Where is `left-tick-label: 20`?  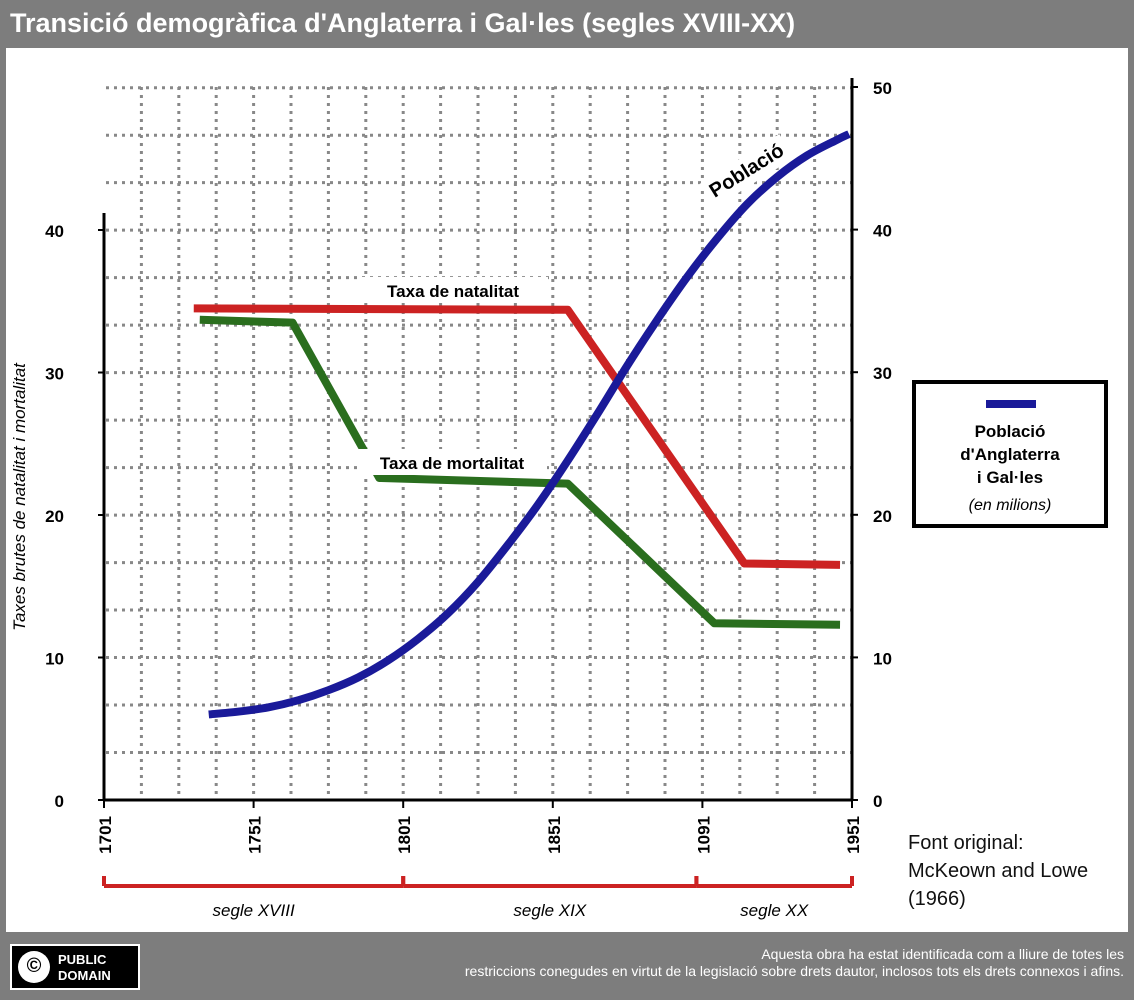
left-tick-label: 20 is located at coordinates (54, 516).